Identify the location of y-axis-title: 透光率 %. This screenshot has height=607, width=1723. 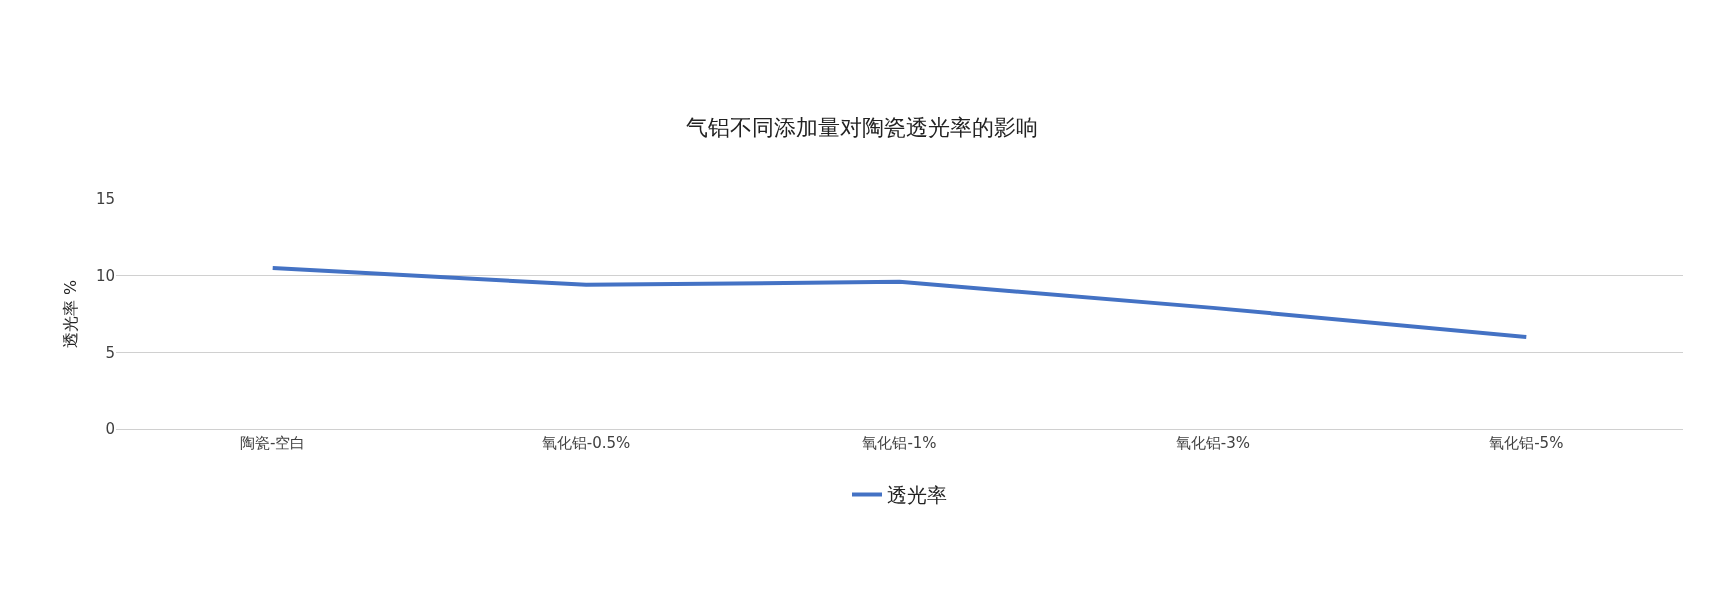
(70, 314).